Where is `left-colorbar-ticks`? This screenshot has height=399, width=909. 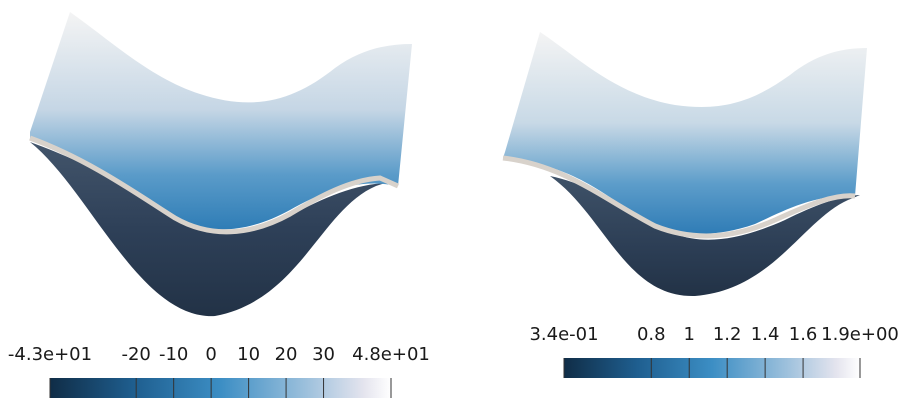 left-colorbar-ticks is located at coordinates (220, 388).